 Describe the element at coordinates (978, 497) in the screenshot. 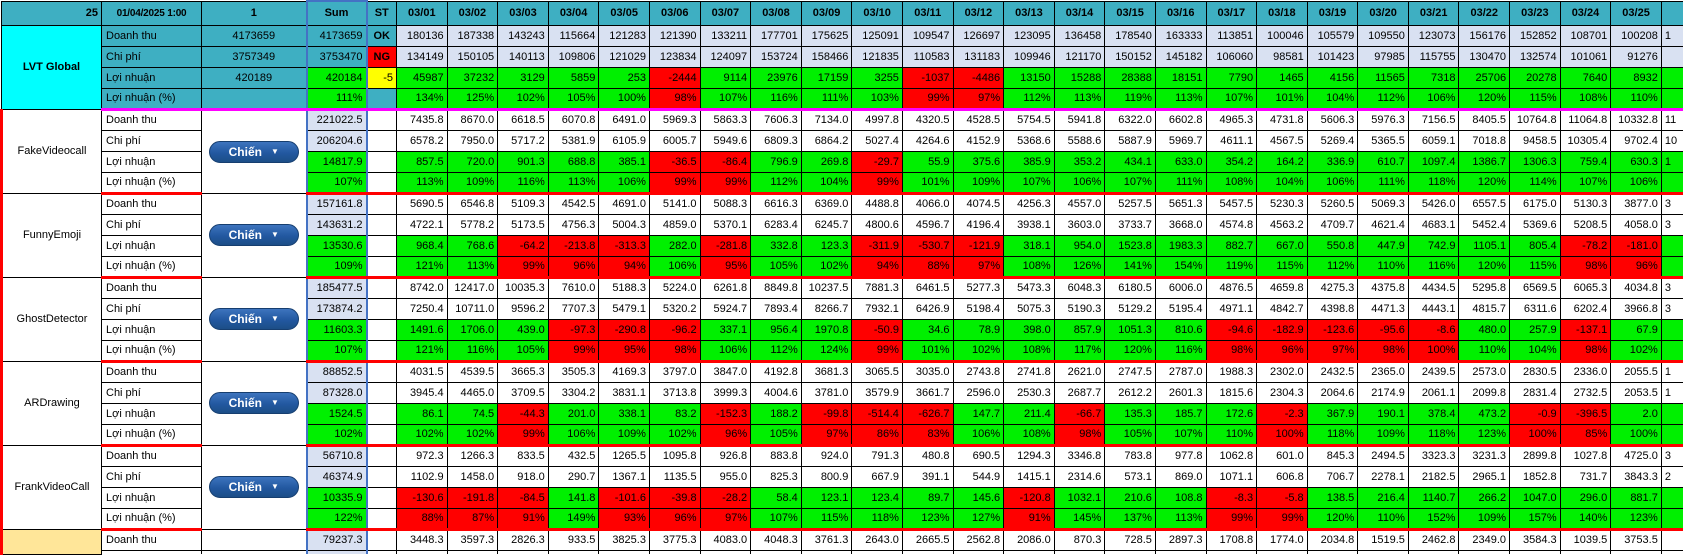

I see `data-cell: 145.6` at that location.